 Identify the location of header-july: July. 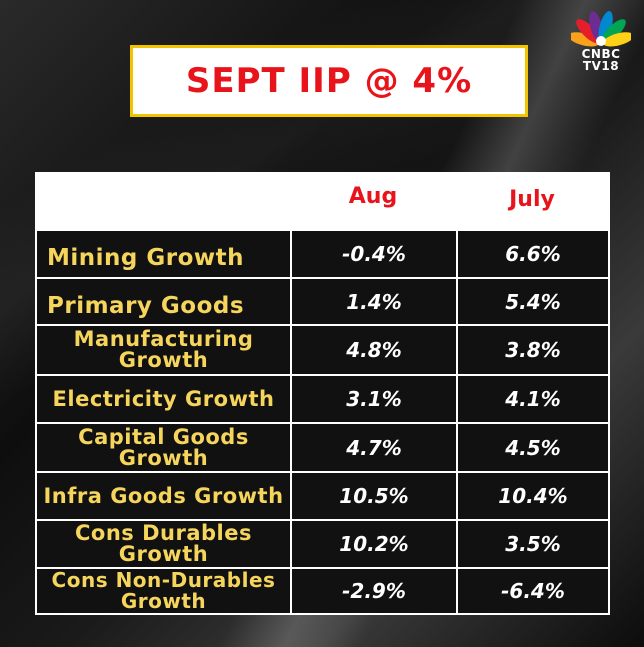
(532, 199).